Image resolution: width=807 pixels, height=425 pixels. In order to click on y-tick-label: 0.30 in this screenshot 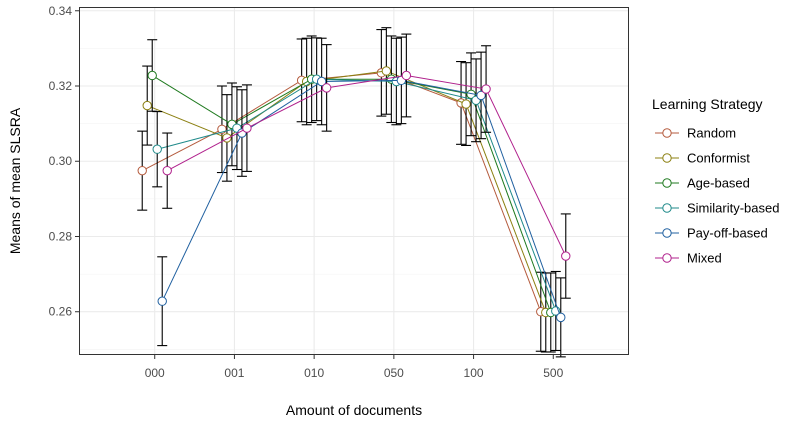, I will do `click(61, 161)`.